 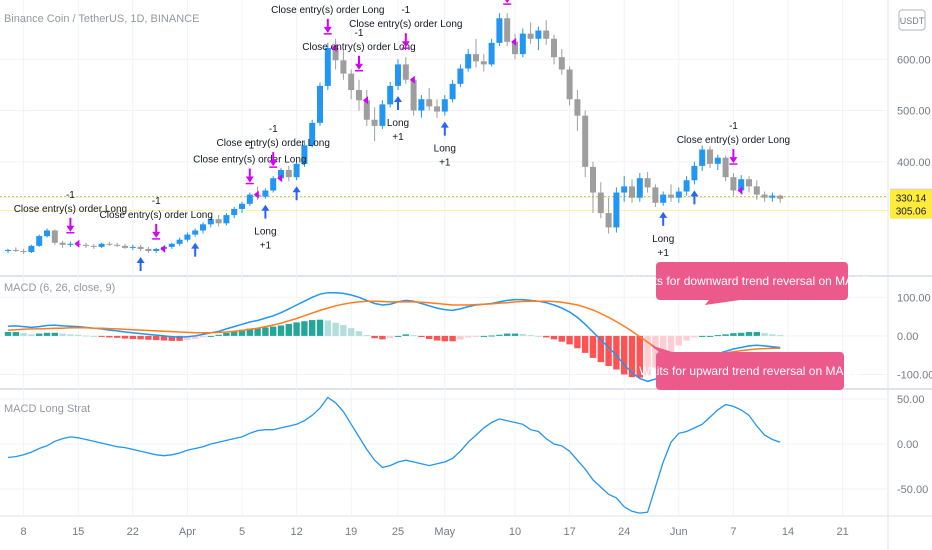 What do you see at coordinates (911, 199) in the screenshot?
I see `price-badge-value: 330.14` at bounding box center [911, 199].